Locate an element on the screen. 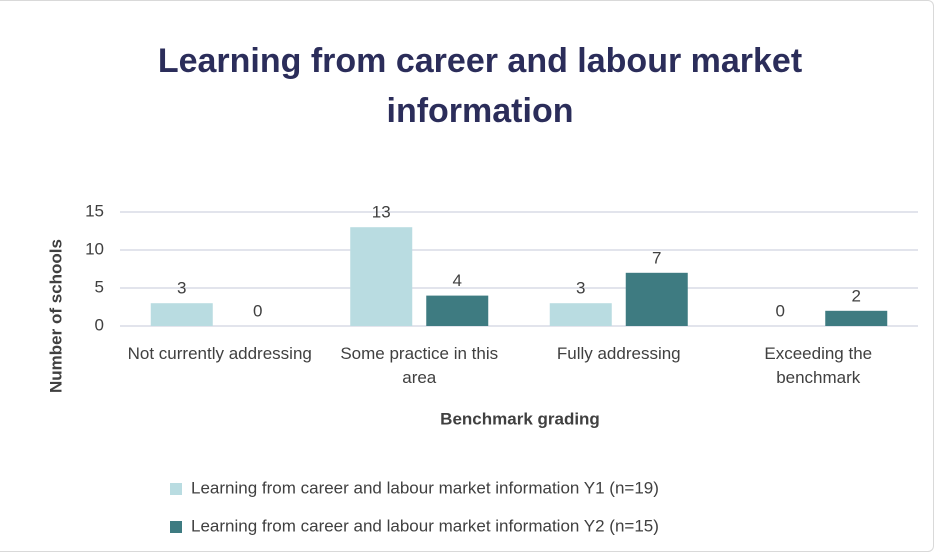 The height and width of the screenshot is (554, 936). data-label: 13 is located at coordinates (381, 212).